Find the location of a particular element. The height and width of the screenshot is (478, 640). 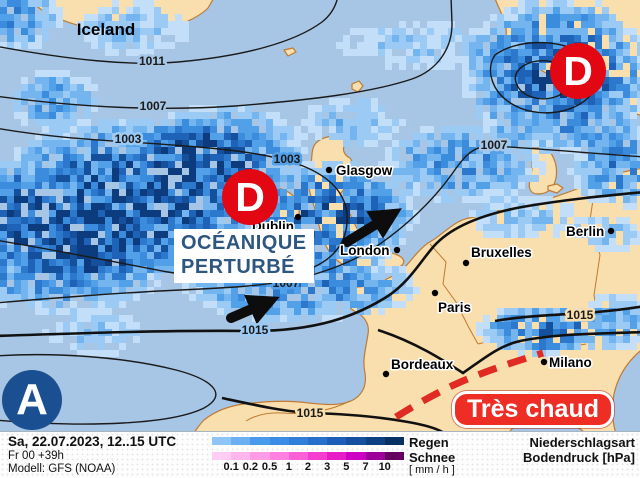

snow-scale-segment is located at coordinates (298, 456).